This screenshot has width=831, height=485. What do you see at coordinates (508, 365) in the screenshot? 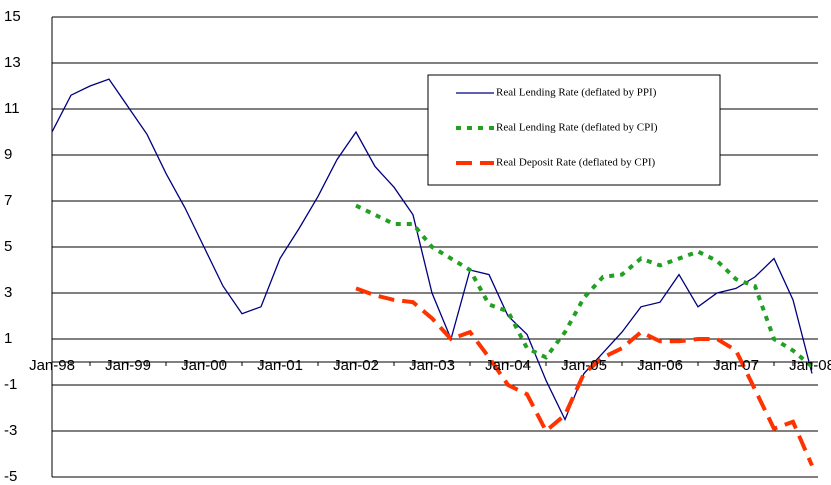
I see `x-tick-label: Jan-04` at bounding box center [508, 365].